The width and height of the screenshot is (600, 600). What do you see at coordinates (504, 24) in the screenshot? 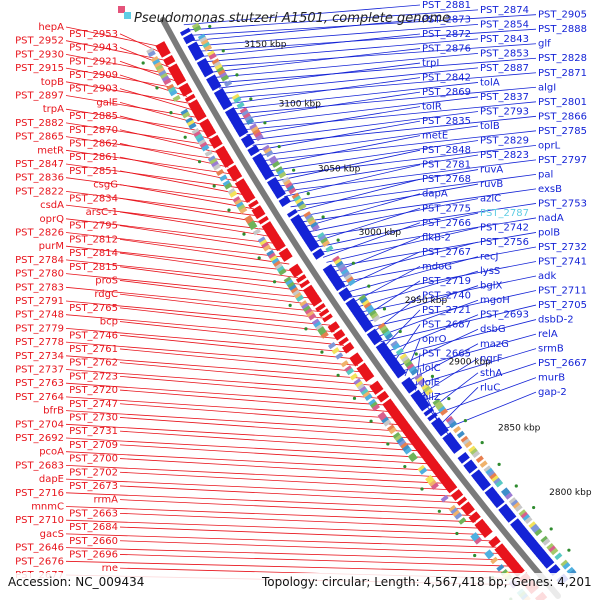
I see `right-gene-label: PST_2854` at bounding box center [504, 24].